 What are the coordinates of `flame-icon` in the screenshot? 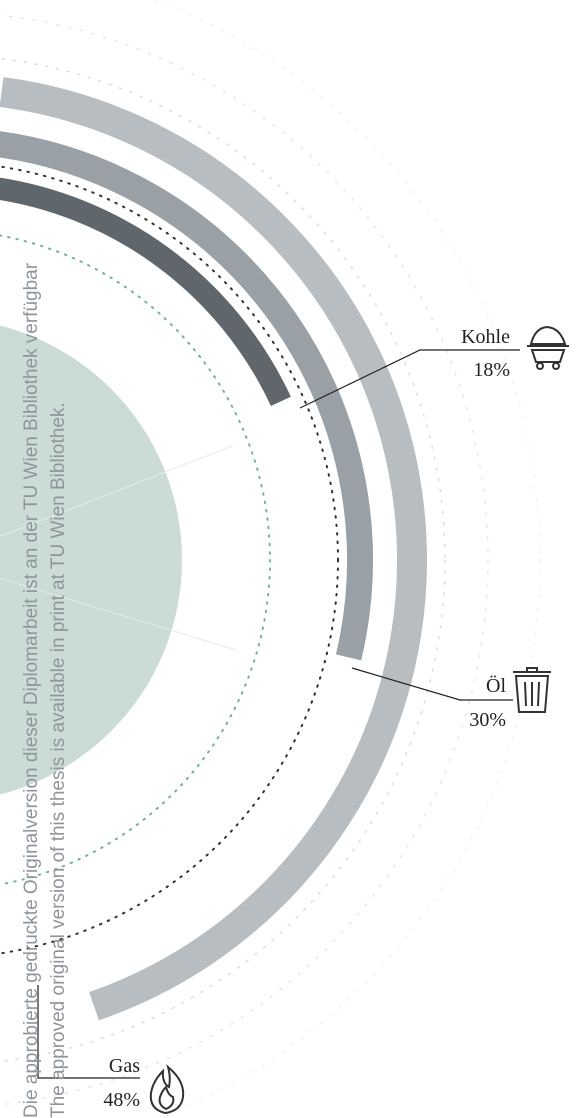 It's located at (167, 1089).